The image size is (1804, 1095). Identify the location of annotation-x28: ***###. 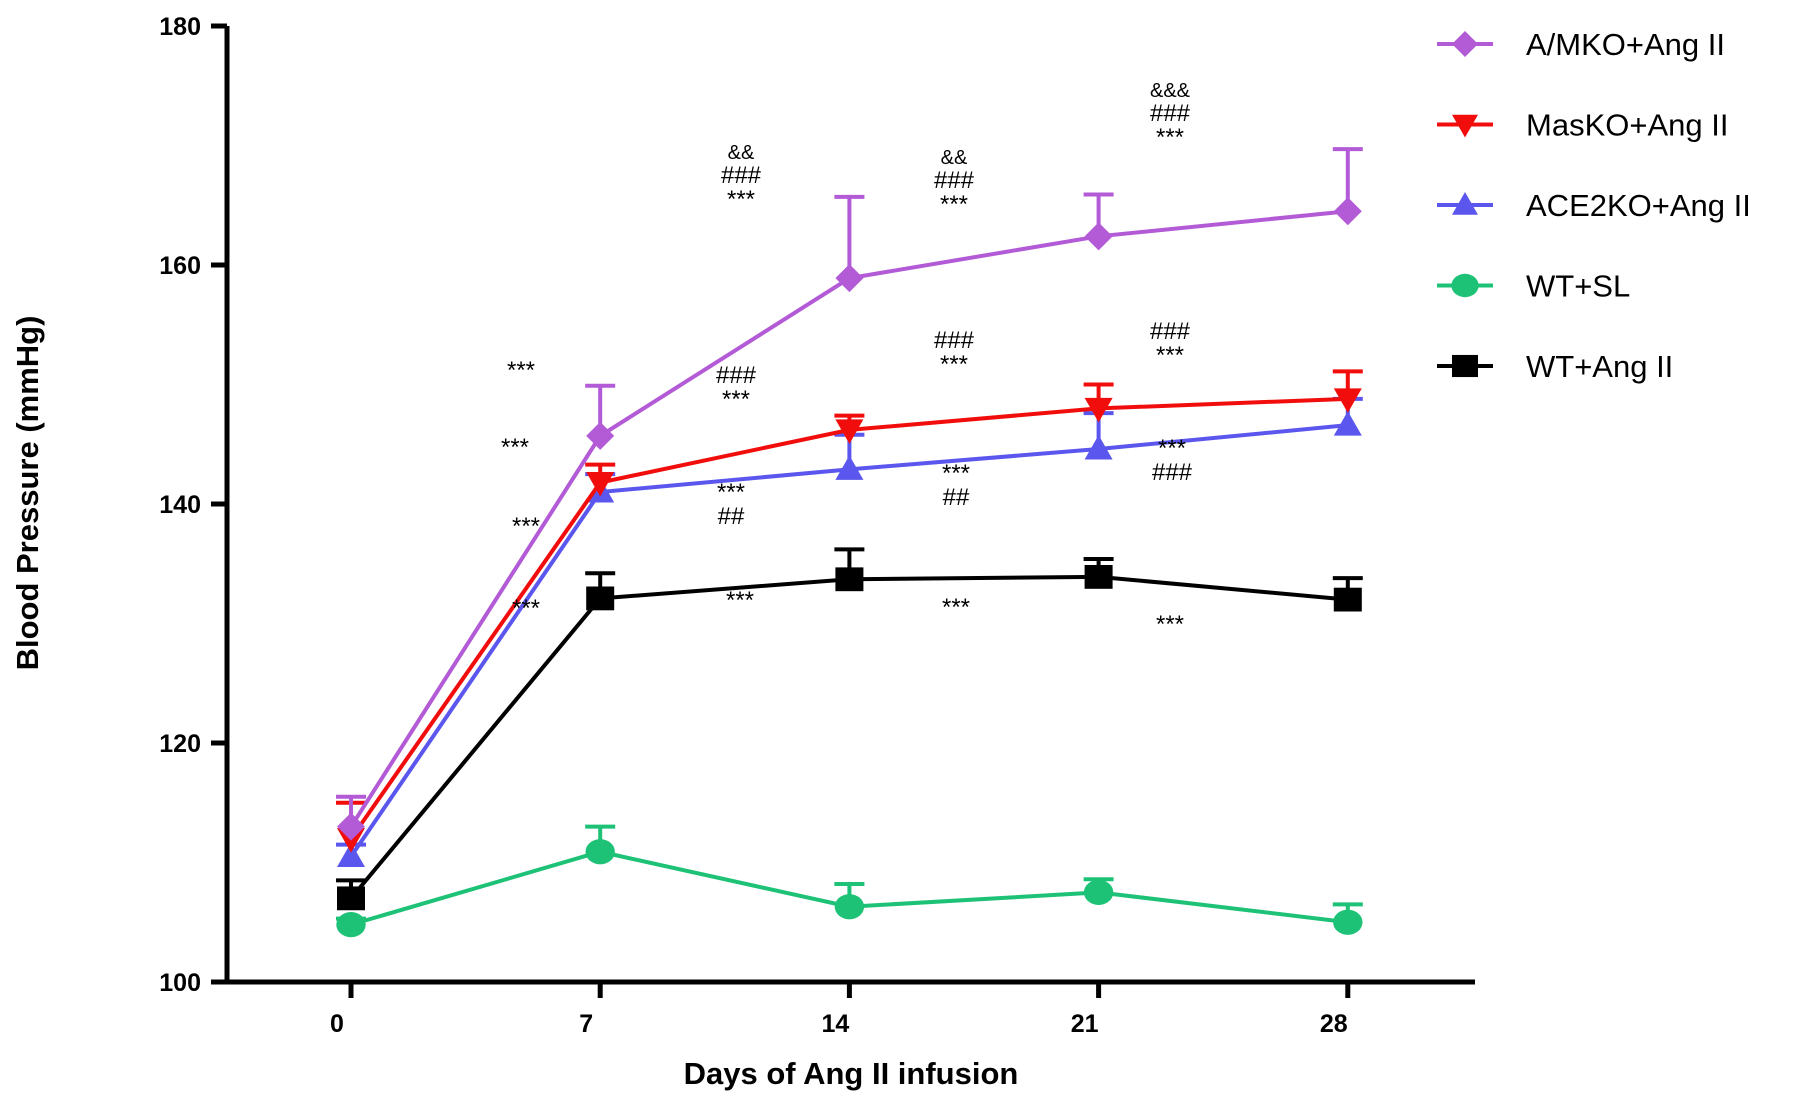
(1172, 460).